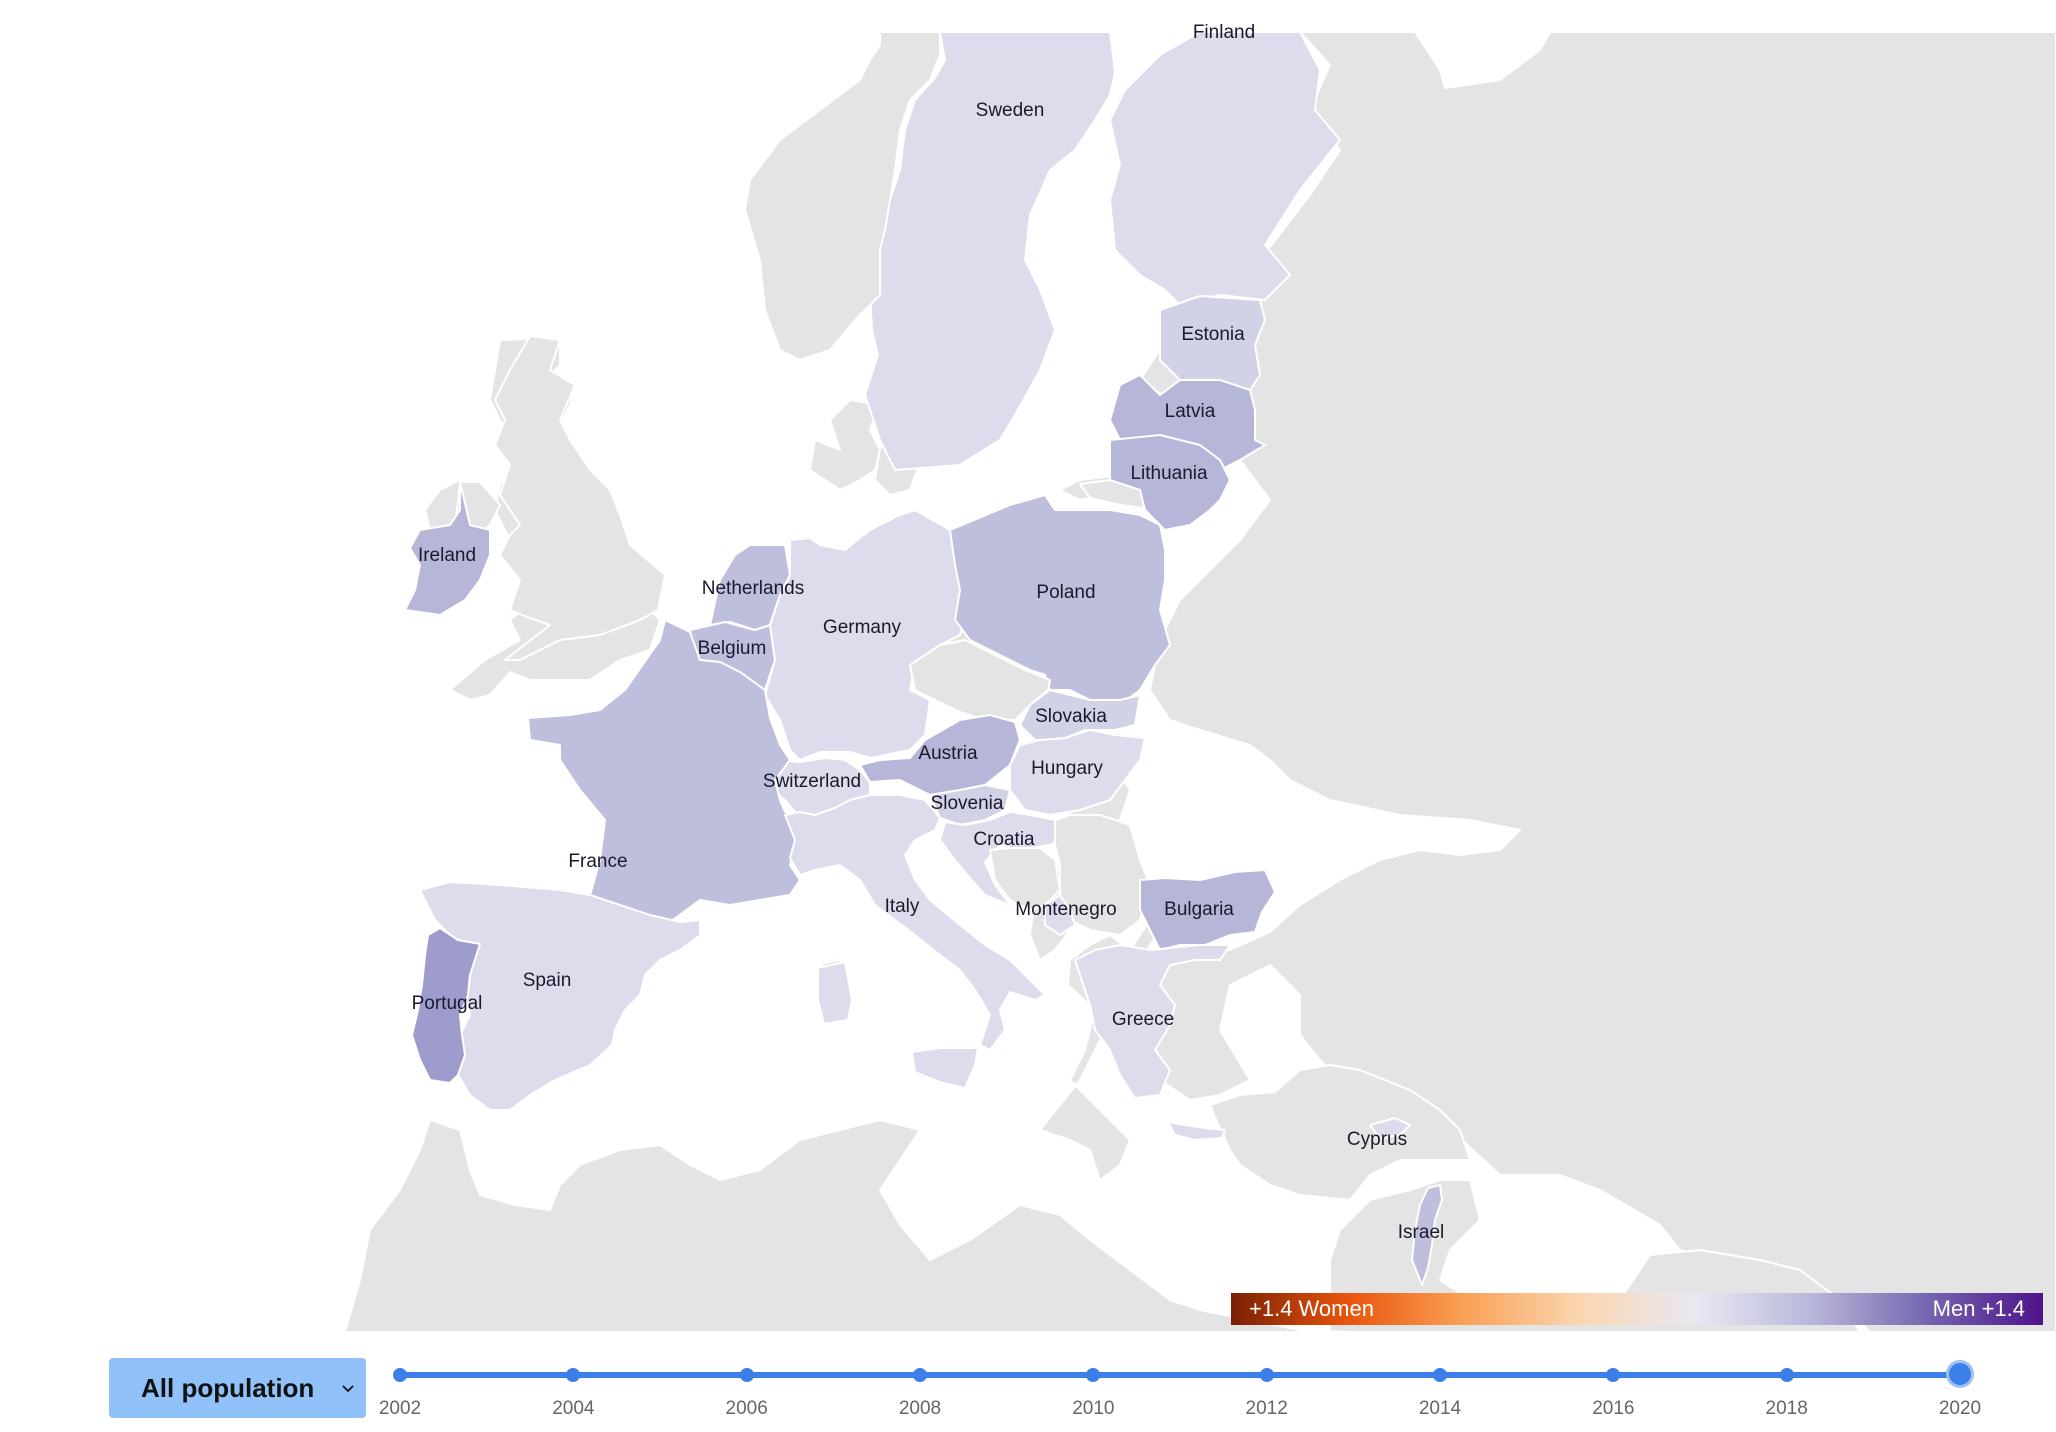 The width and height of the screenshot is (2056, 1432). Describe the element at coordinates (1196, 1131) in the screenshot. I see `country-crete` at that location.